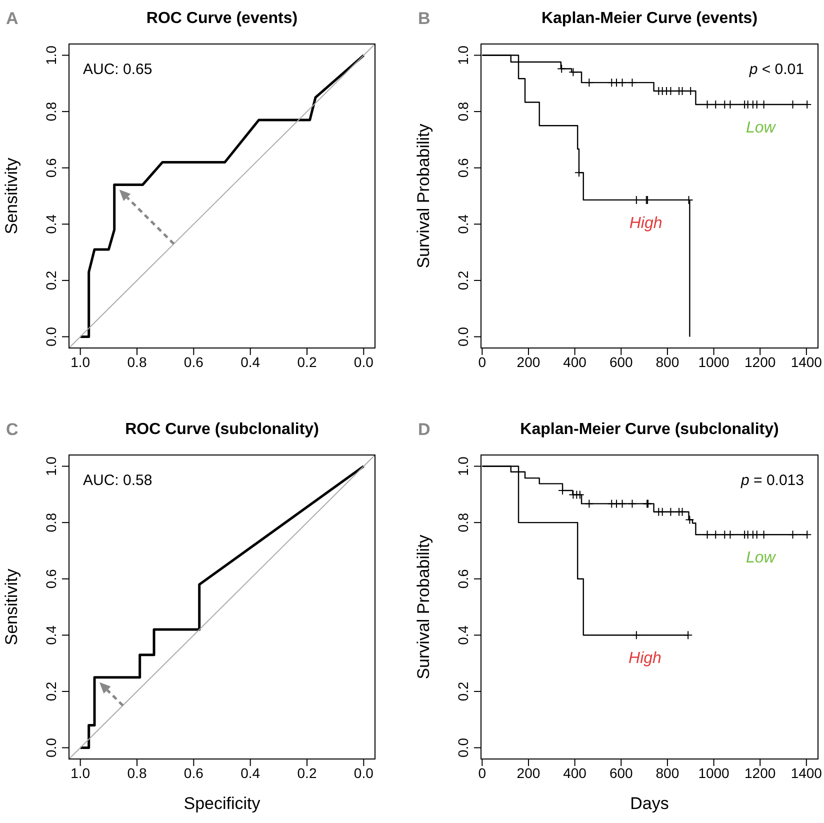 This screenshot has height=823, width=824. I want to click on text: C, so click(12, 429).